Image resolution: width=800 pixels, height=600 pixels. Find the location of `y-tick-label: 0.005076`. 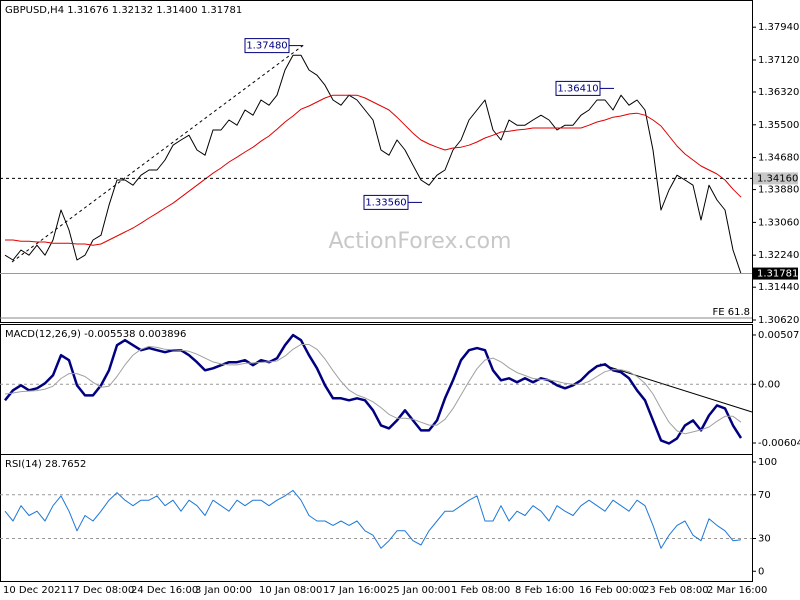

y-tick-label: 0.005076 is located at coordinates (779, 335).